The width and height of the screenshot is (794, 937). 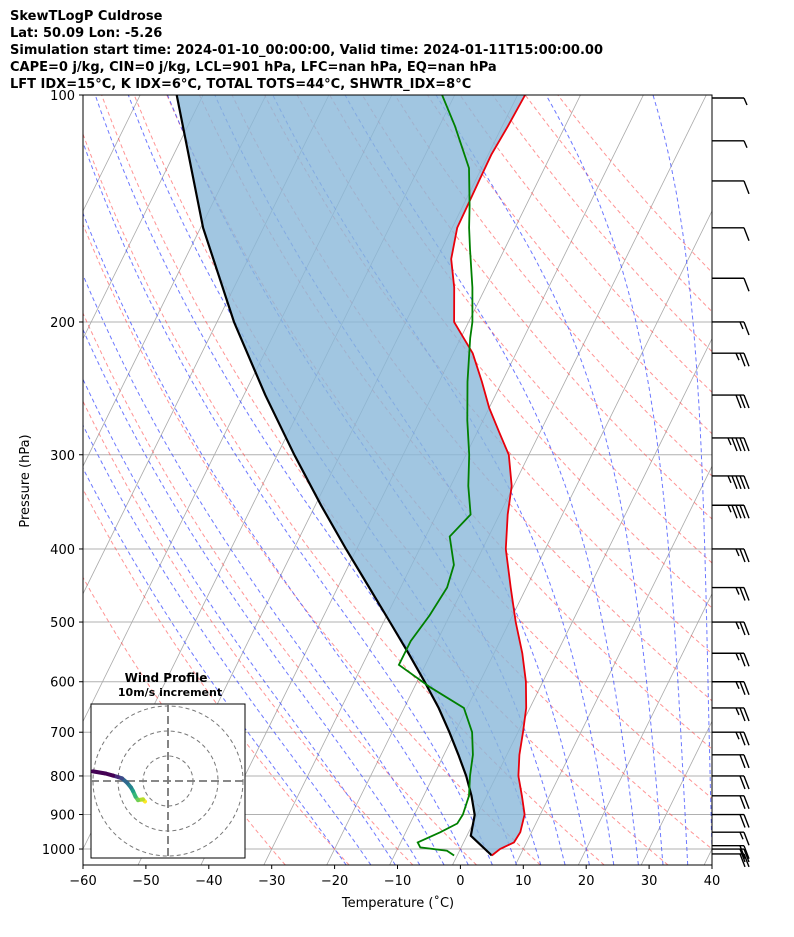 What do you see at coordinates (166, 678) in the screenshot?
I see `inset-title: Wind Profile` at bounding box center [166, 678].